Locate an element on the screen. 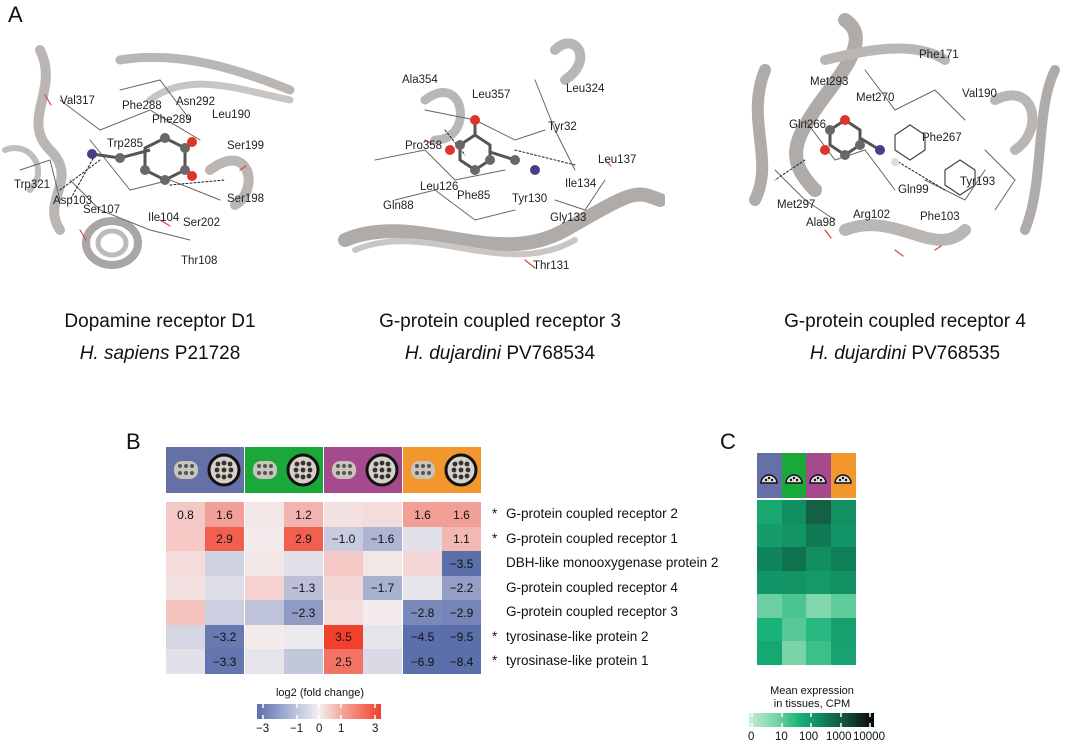  accession-id: PV768534 is located at coordinates (551, 353).